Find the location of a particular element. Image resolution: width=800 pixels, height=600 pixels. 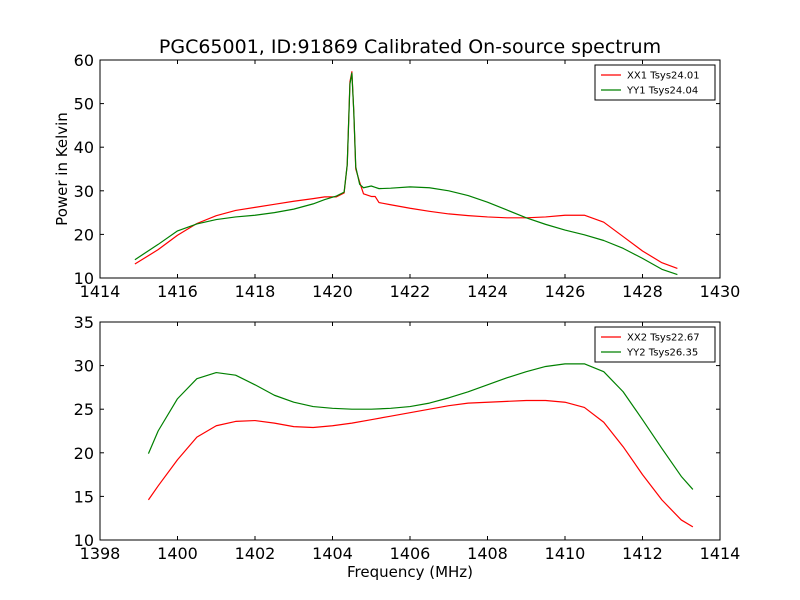

x-tick-label-2-5: 1408 is located at coordinates (487, 553).